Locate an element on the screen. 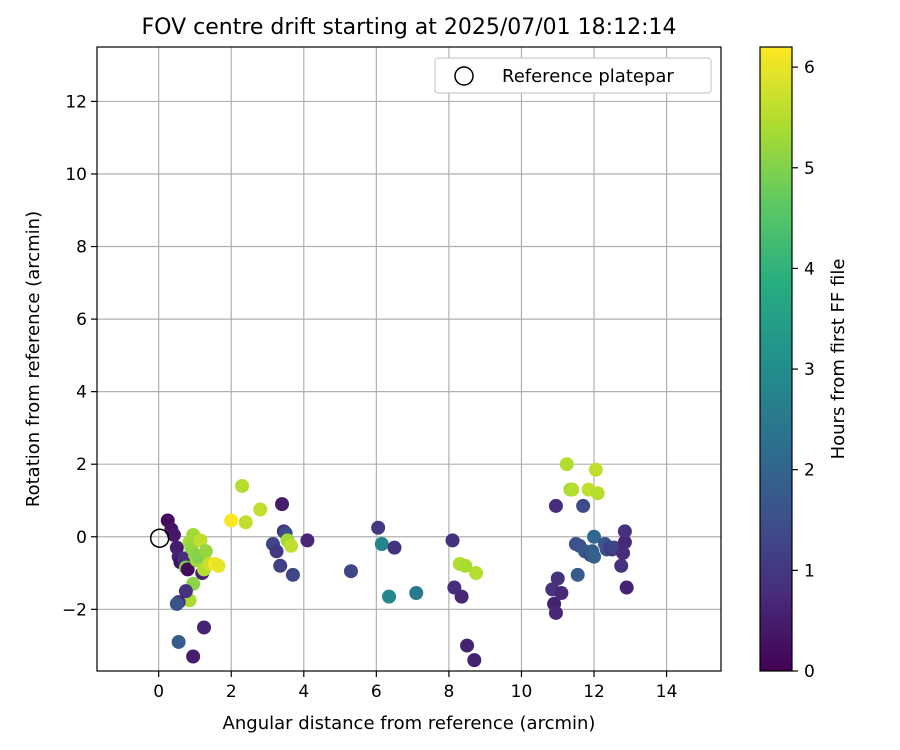  x-tick-label: 6 is located at coordinates (376, 692).